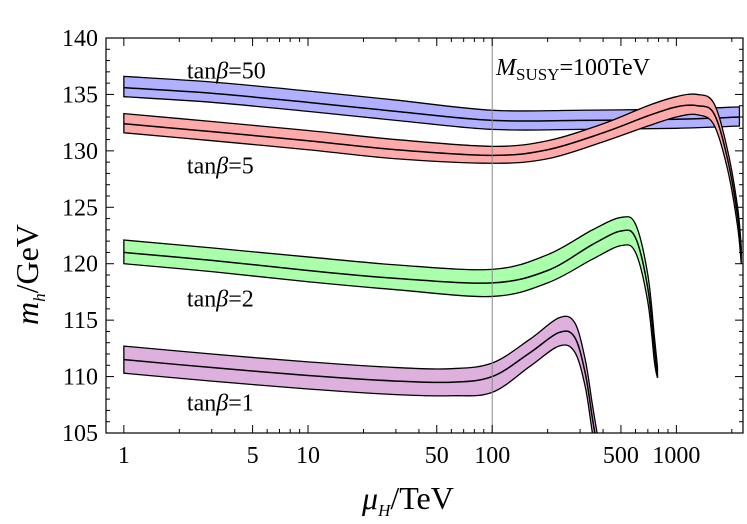 This screenshot has height=524, width=747. Describe the element at coordinates (80, 39) in the screenshot. I see `y-tick-label: 140` at that location.